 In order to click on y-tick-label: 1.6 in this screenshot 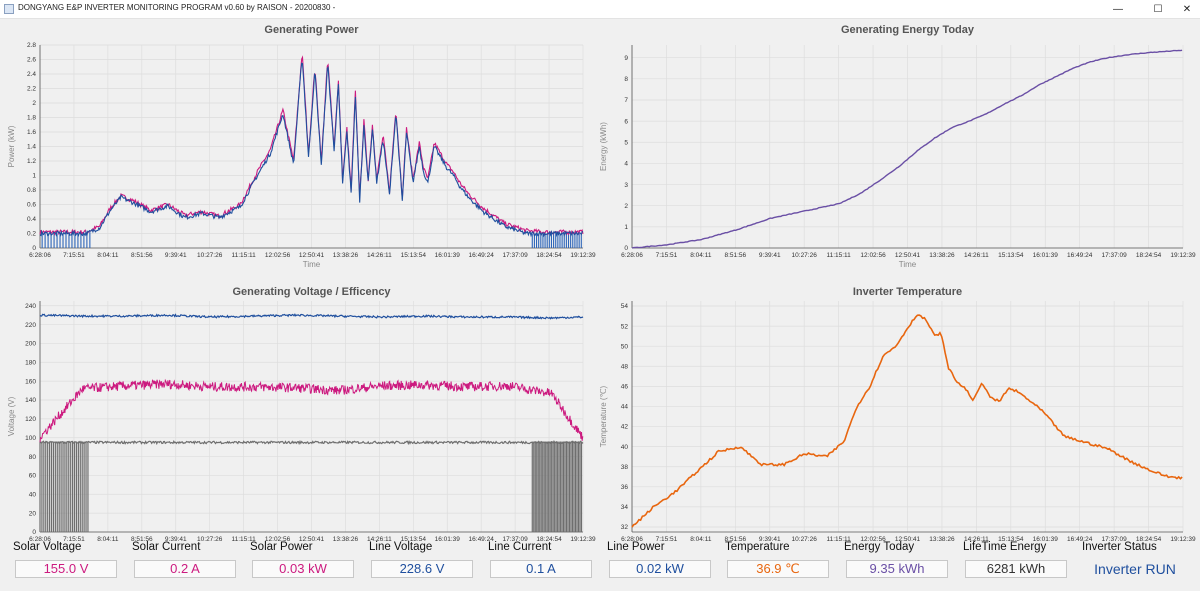, I will do `click(31, 132)`.